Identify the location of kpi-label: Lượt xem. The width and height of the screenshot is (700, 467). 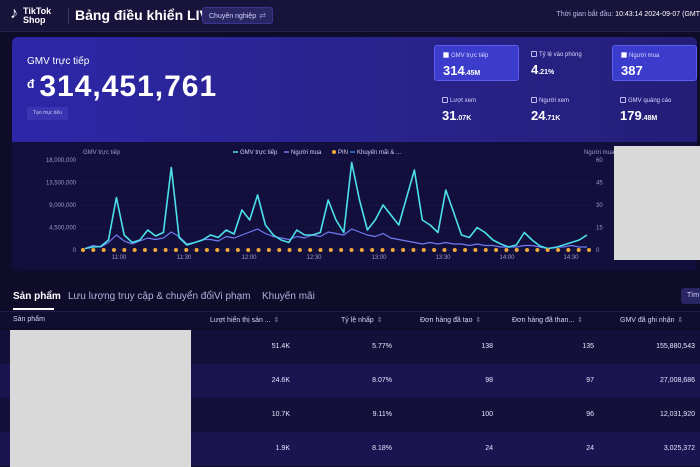
(459, 100).